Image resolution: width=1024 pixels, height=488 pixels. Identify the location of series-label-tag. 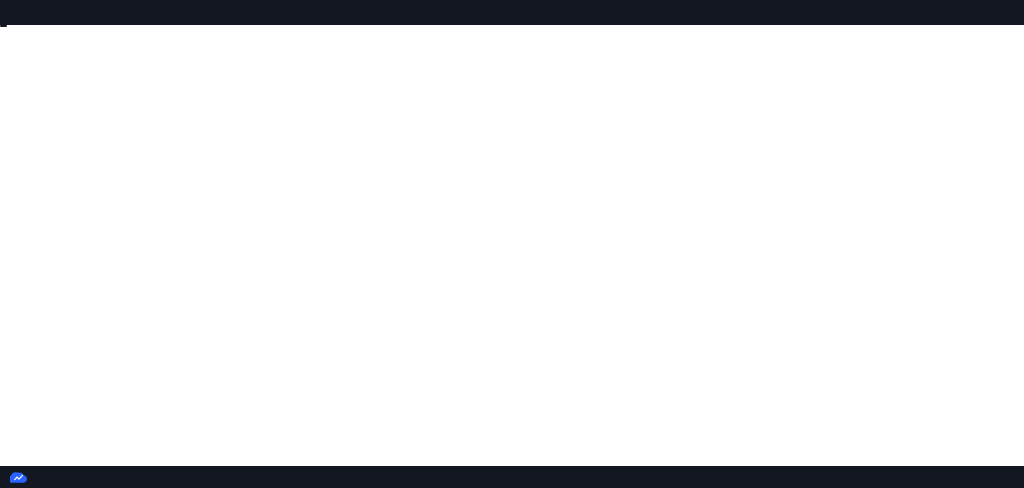
(3, 26).